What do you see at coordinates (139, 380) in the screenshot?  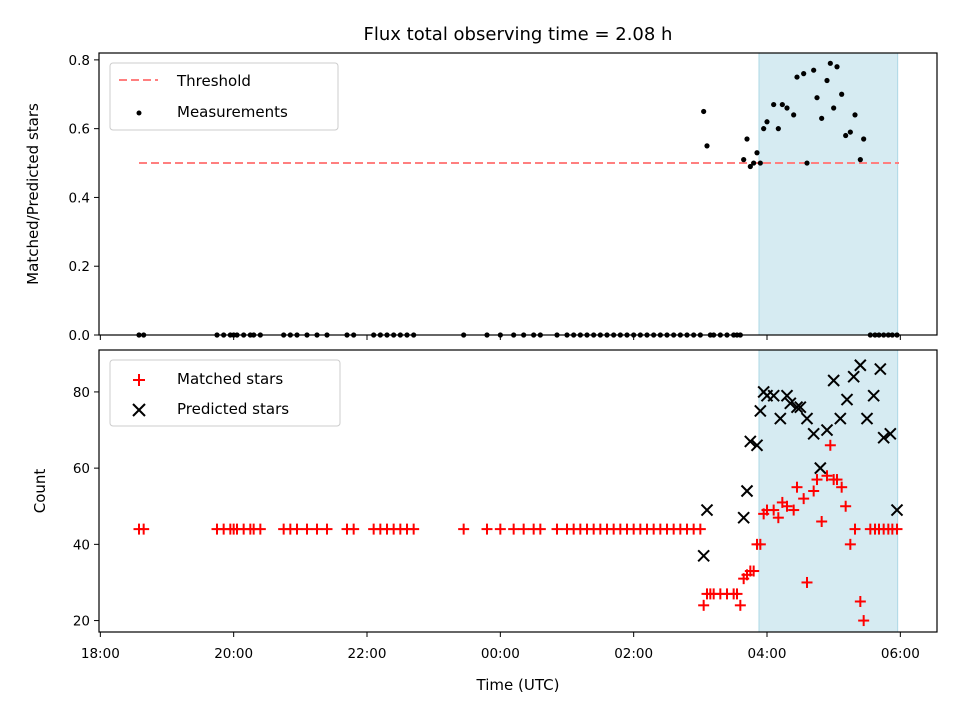 I see `legend-matched-swatch` at bounding box center [139, 380].